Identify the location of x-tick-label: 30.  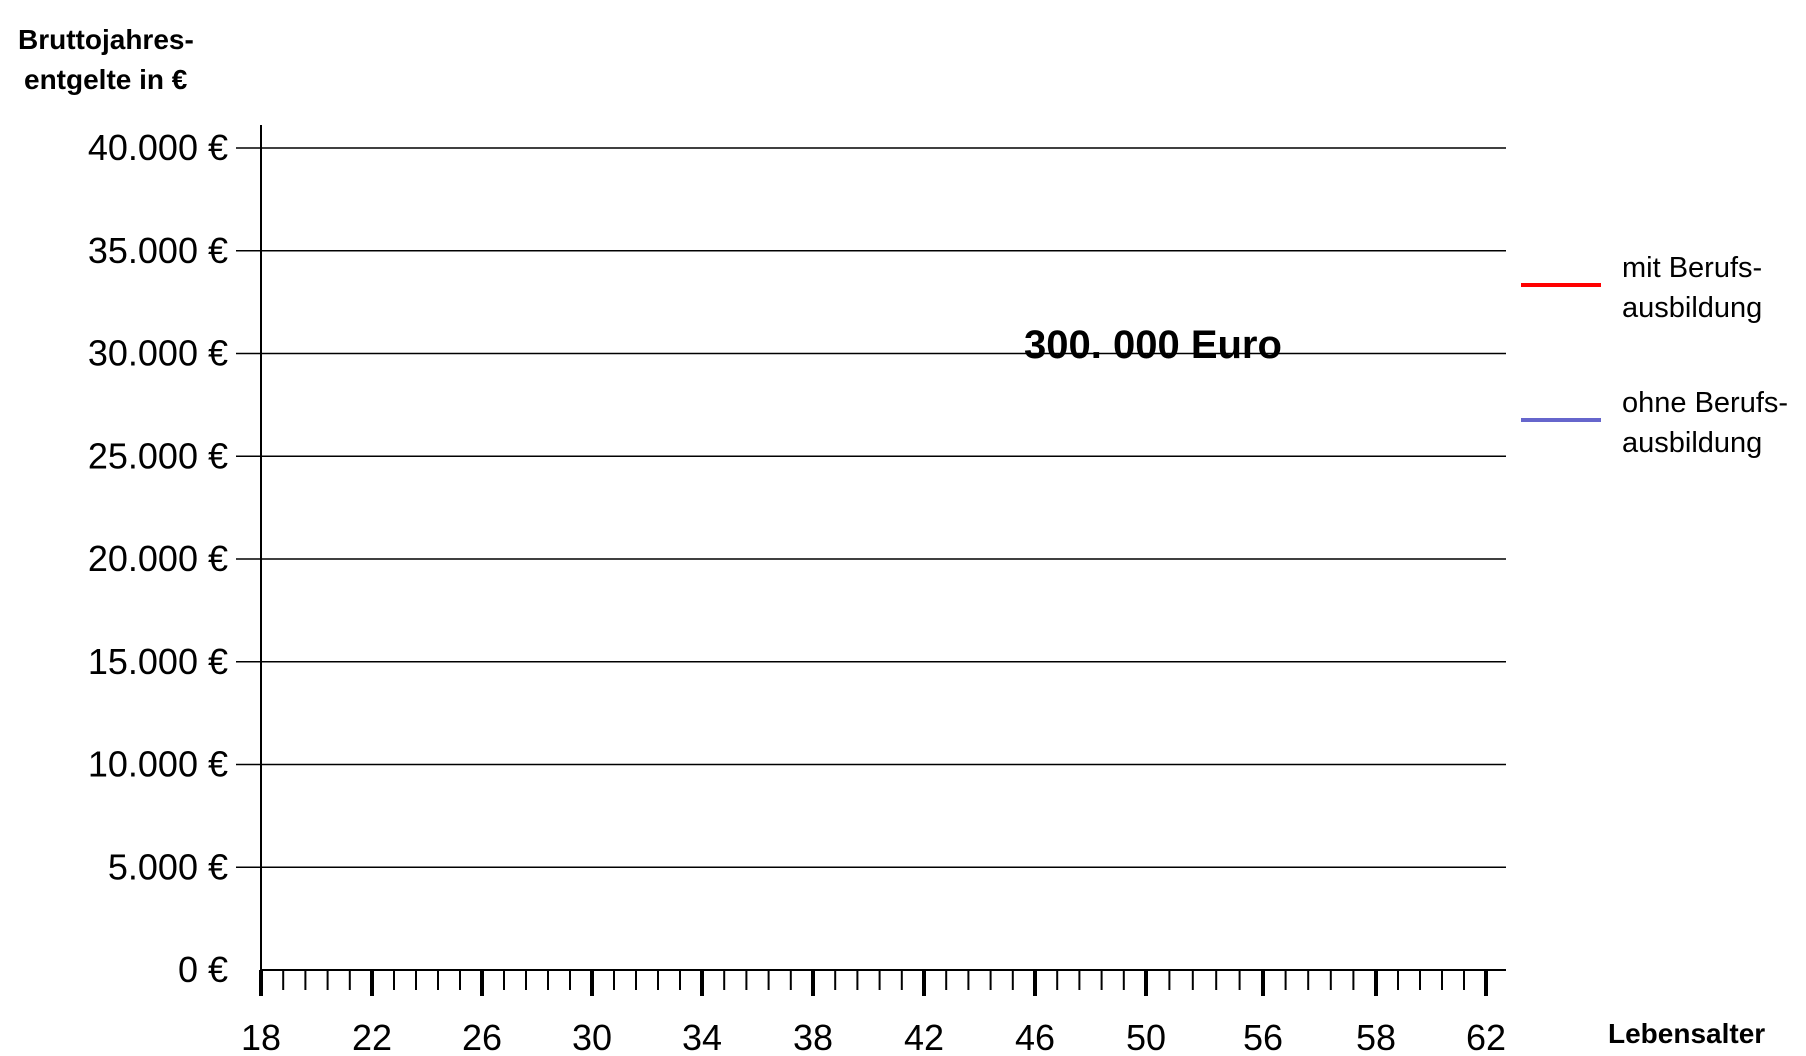
(592, 1036).